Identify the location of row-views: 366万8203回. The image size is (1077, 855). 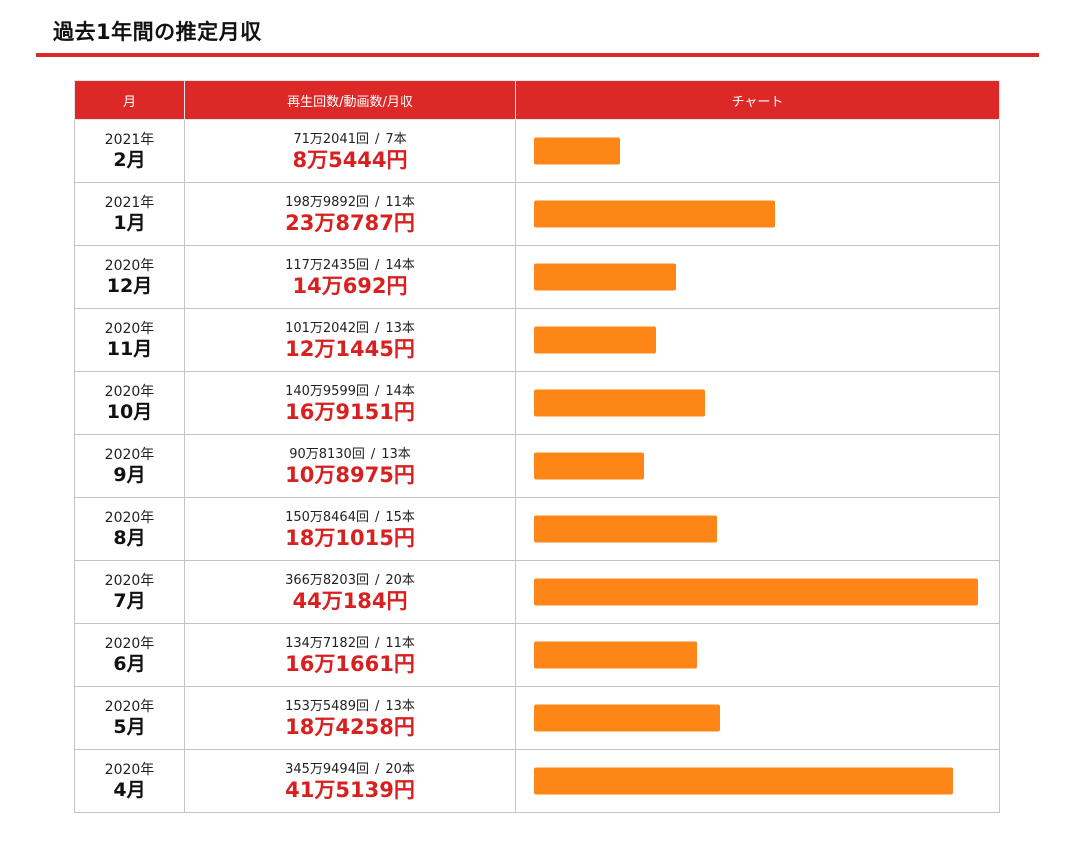
(327, 580).